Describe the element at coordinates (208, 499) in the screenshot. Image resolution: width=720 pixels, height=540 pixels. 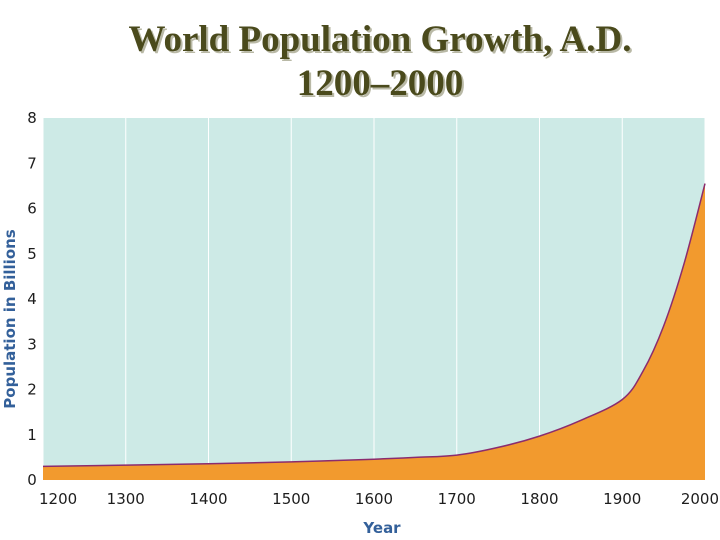
I see `x-tick-label-1400: 1400` at that location.